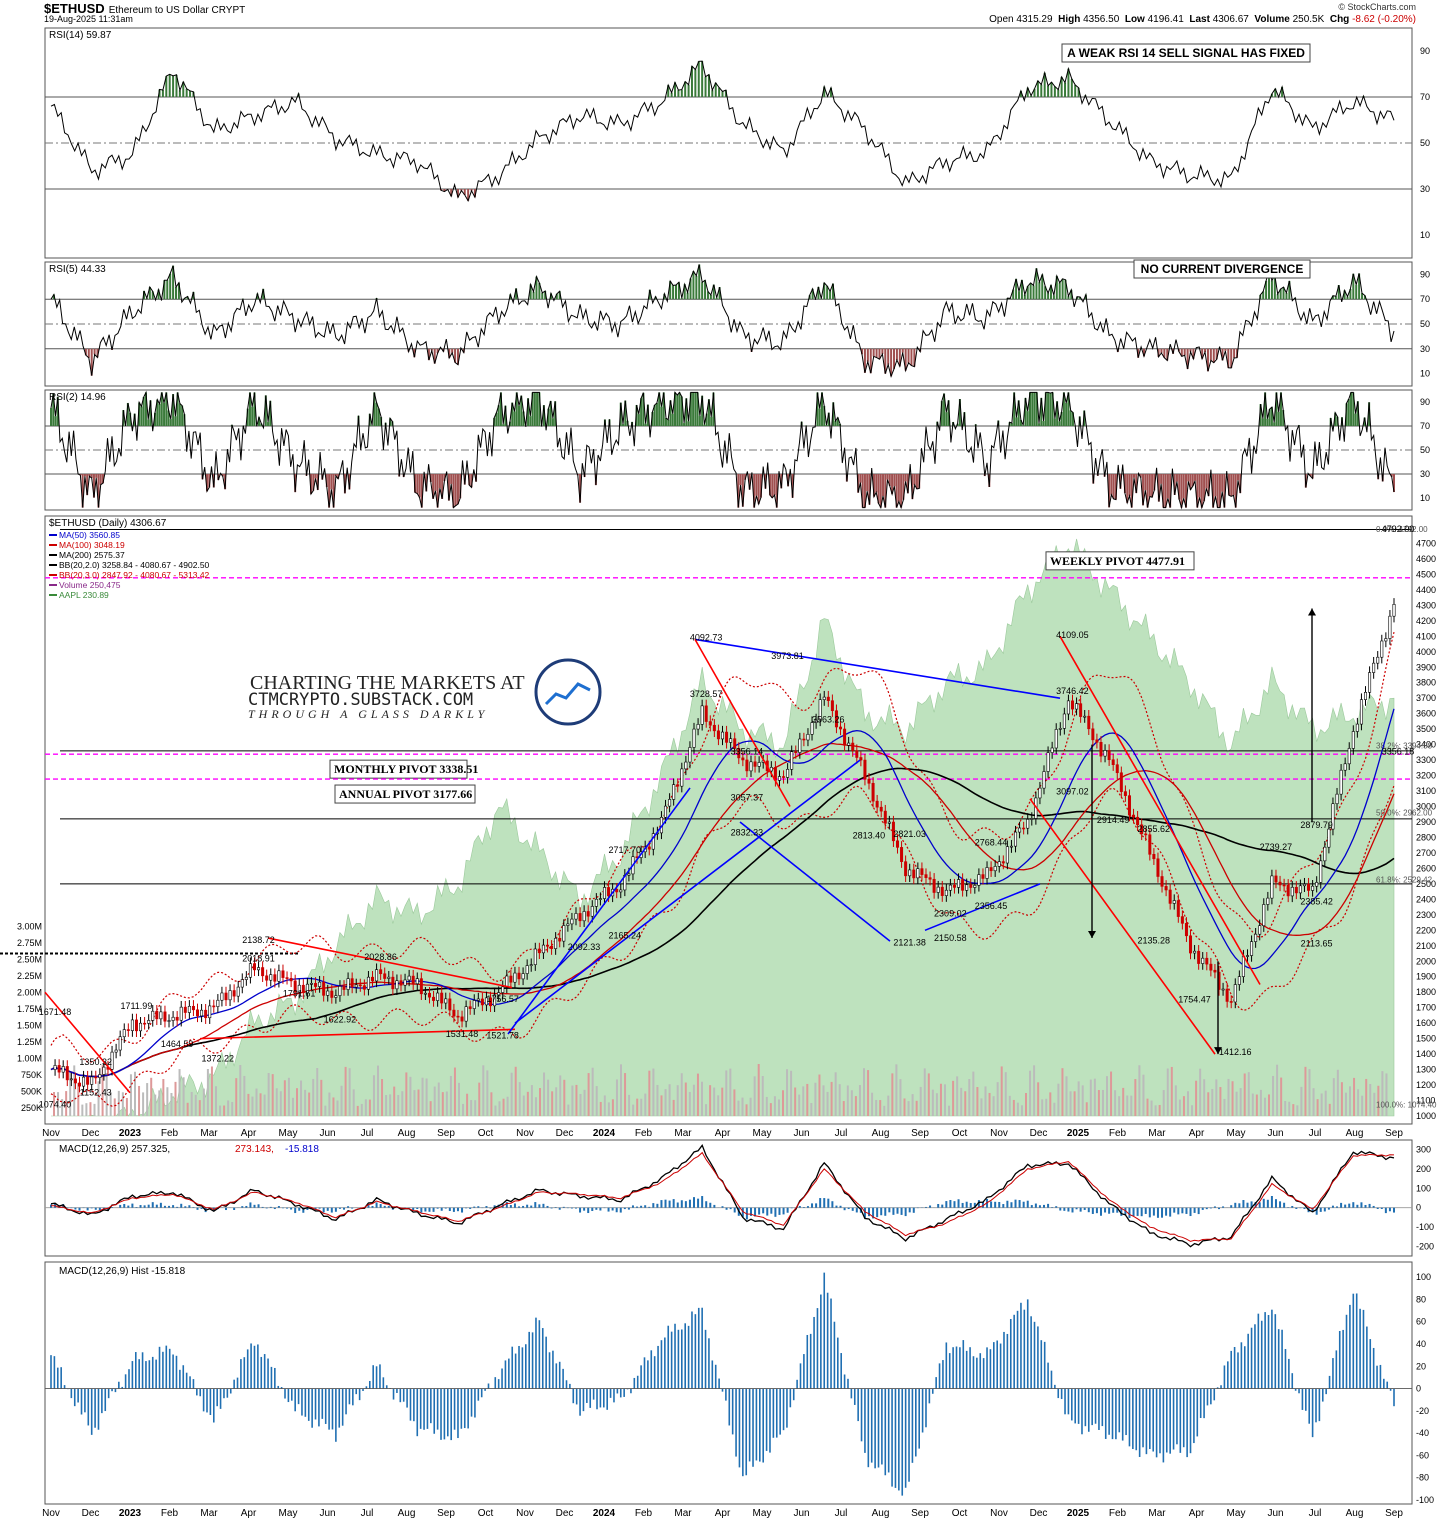 The height and width of the screenshot is (1520, 1456). What do you see at coordinates (1402, 529) in the screenshot?
I see `fib-label: 0.0%: 4792.00` at bounding box center [1402, 529].